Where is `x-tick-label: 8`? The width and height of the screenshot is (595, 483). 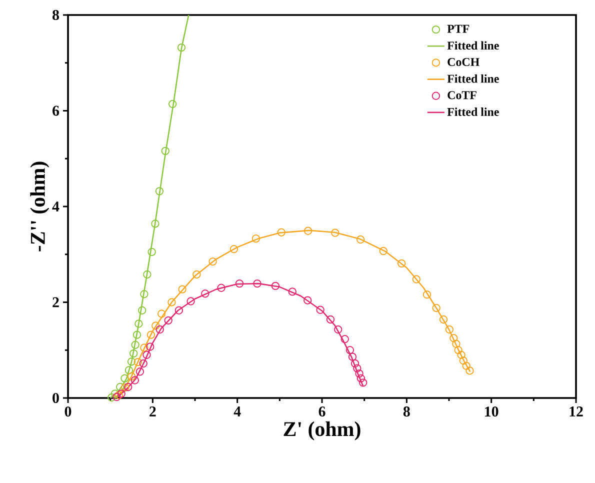
x-tick-label: 8 is located at coordinates (406, 411).